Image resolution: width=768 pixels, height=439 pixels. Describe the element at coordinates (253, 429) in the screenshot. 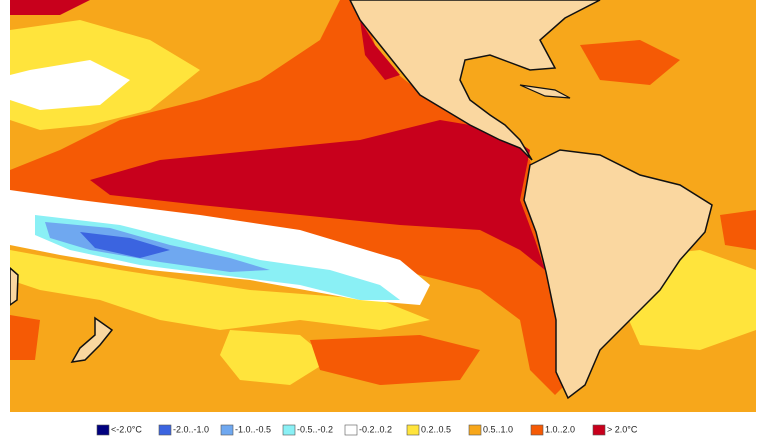

I see `legend-label: -1.0..-0.5` at that location.